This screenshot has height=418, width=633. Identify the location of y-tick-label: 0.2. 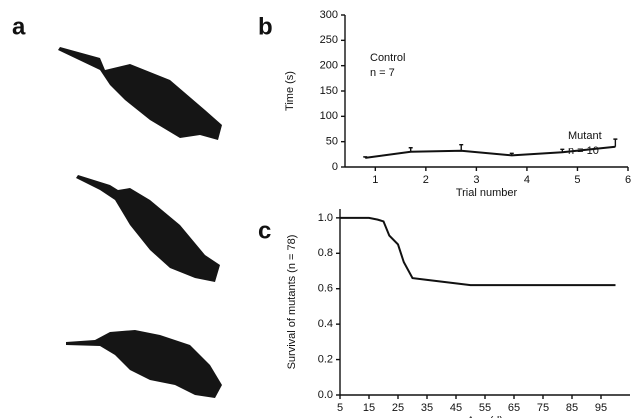
(325, 359).